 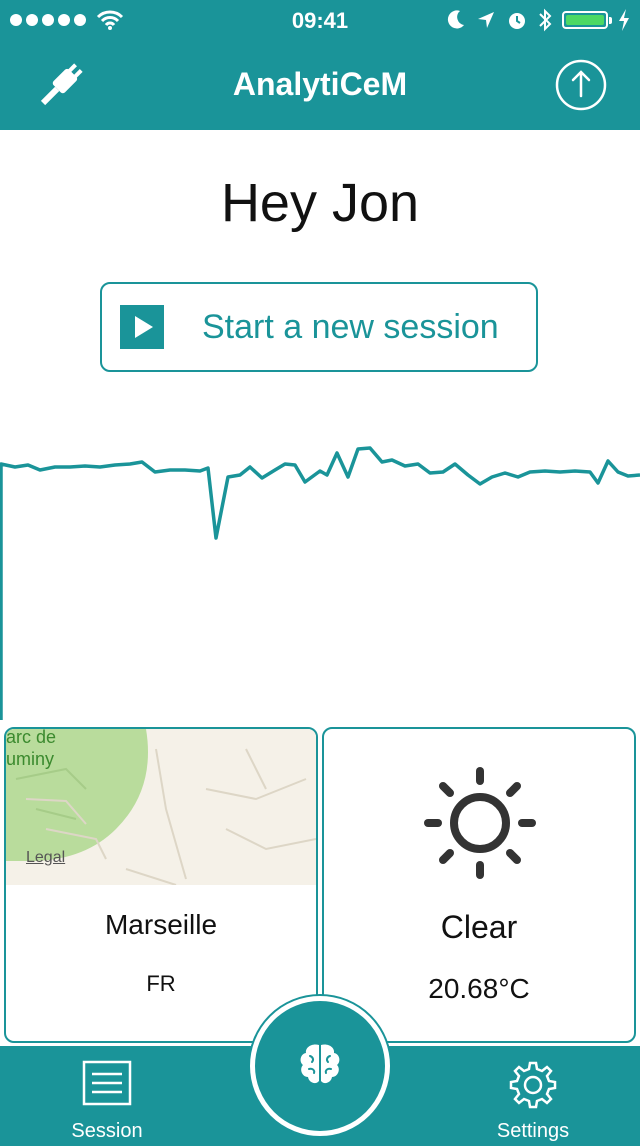 What do you see at coordinates (624, 20) in the screenshot?
I see `charging-icon` at bounding box center [624, 20].